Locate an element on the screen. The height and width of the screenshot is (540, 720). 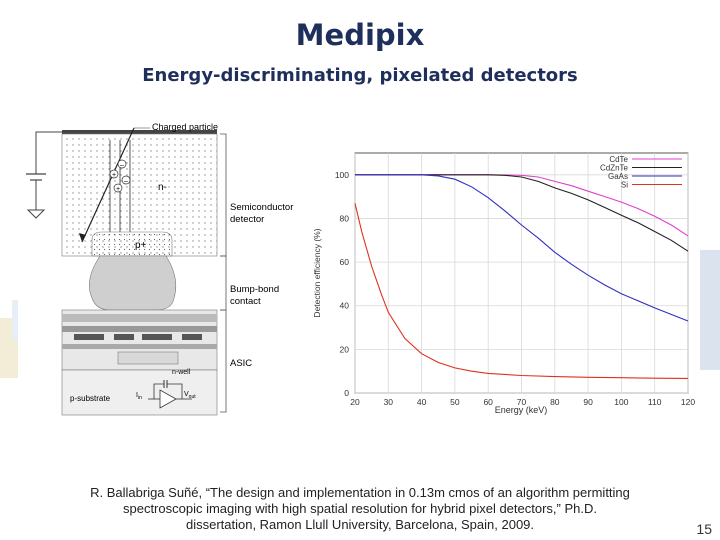
x-tick-label: 50 is located at coordinates (455, 402).